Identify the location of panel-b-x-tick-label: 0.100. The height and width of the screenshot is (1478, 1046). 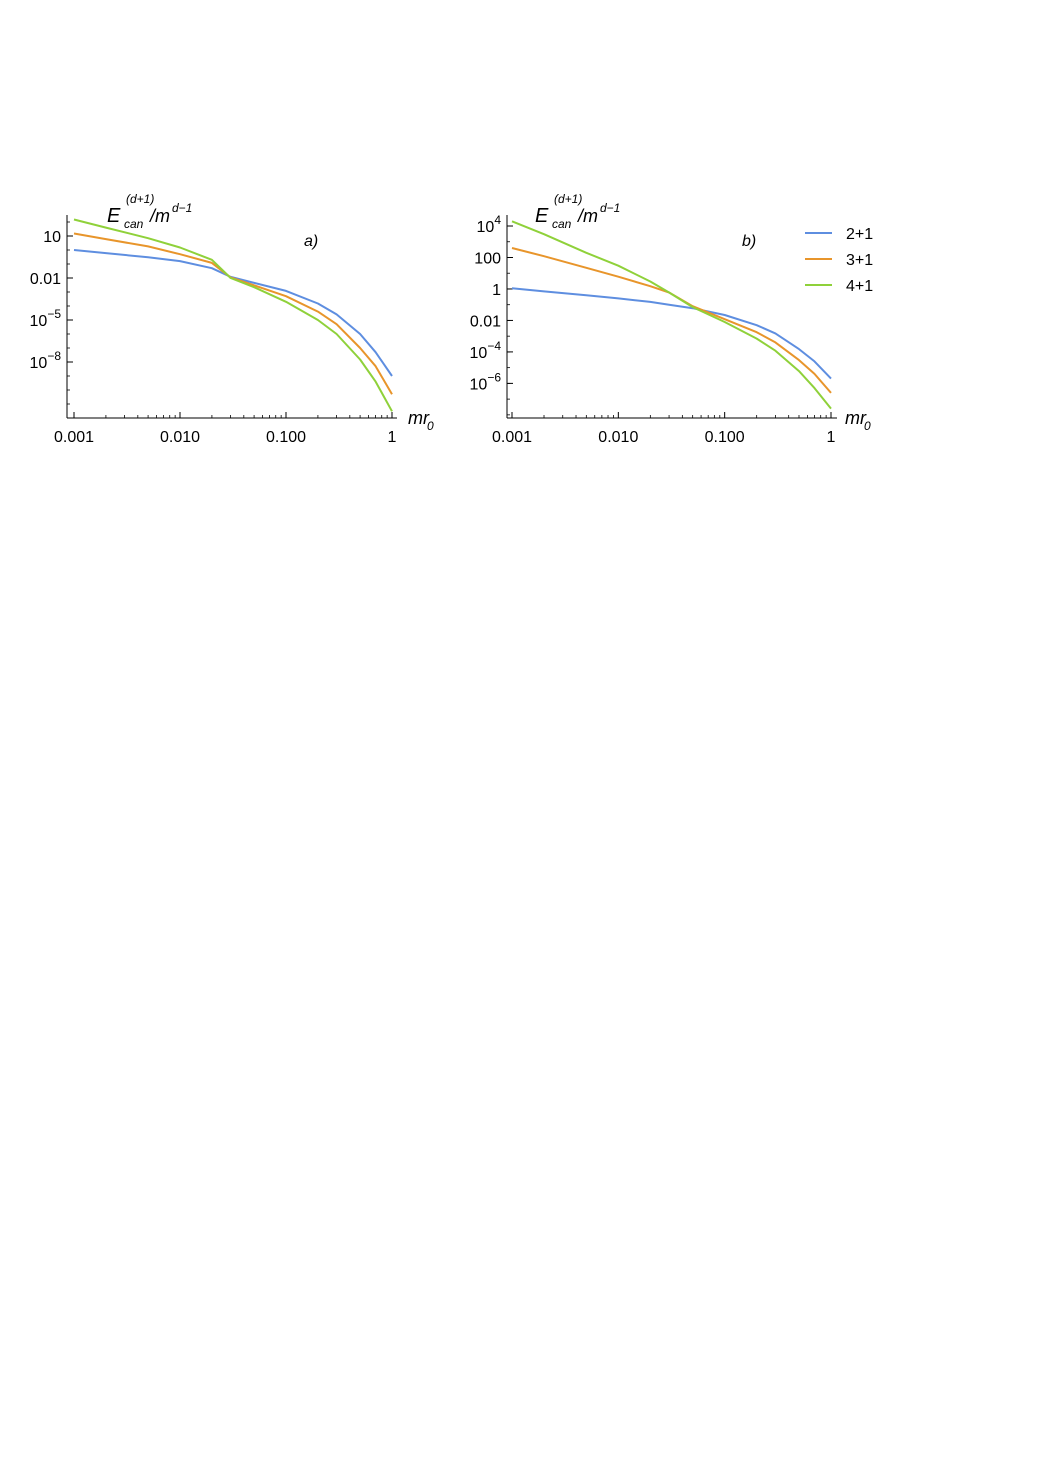
(725, 437).